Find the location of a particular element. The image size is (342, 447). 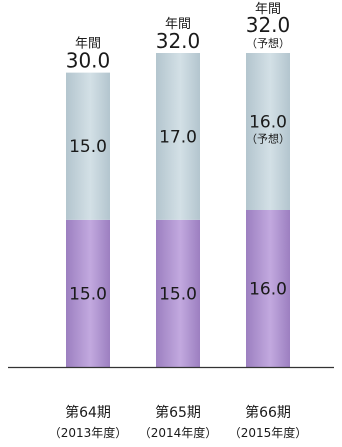

segment-note-label: （予想） is located at coordinates (268, 139).